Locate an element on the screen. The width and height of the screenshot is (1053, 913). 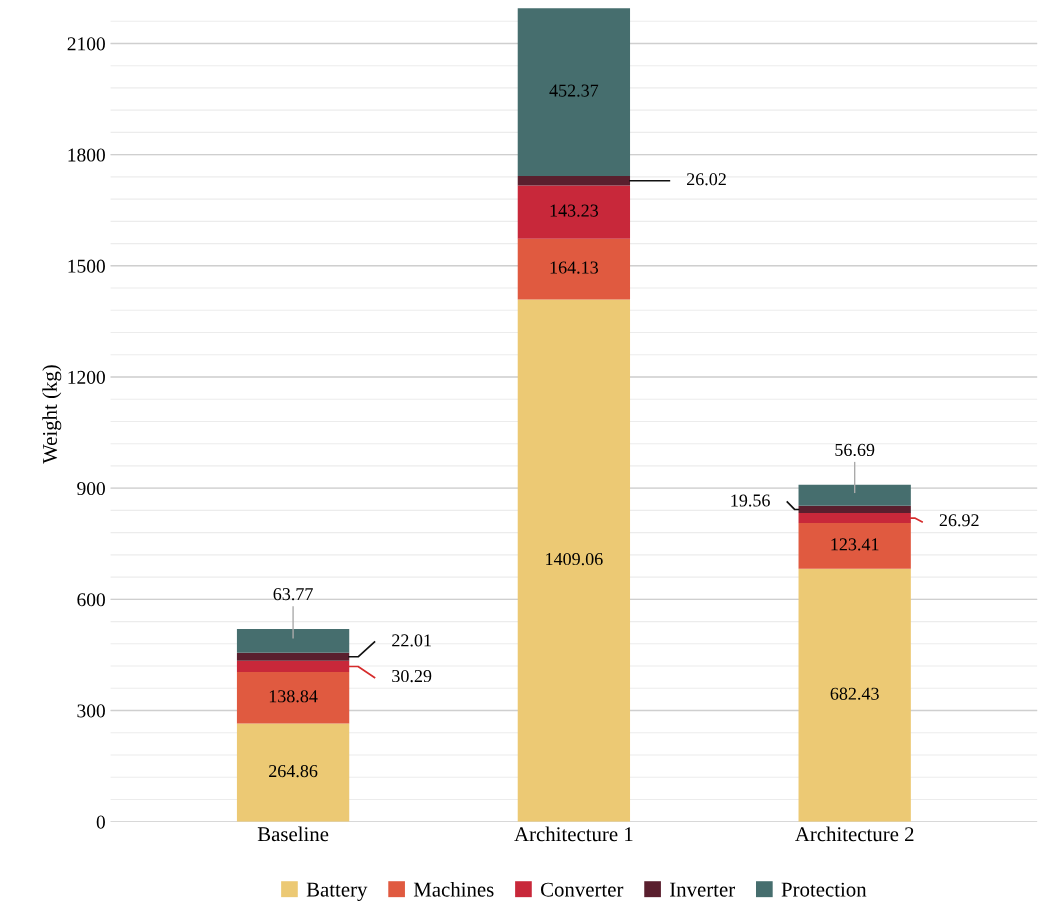
legend-label: Inverter is located at coordinates (702, 889).